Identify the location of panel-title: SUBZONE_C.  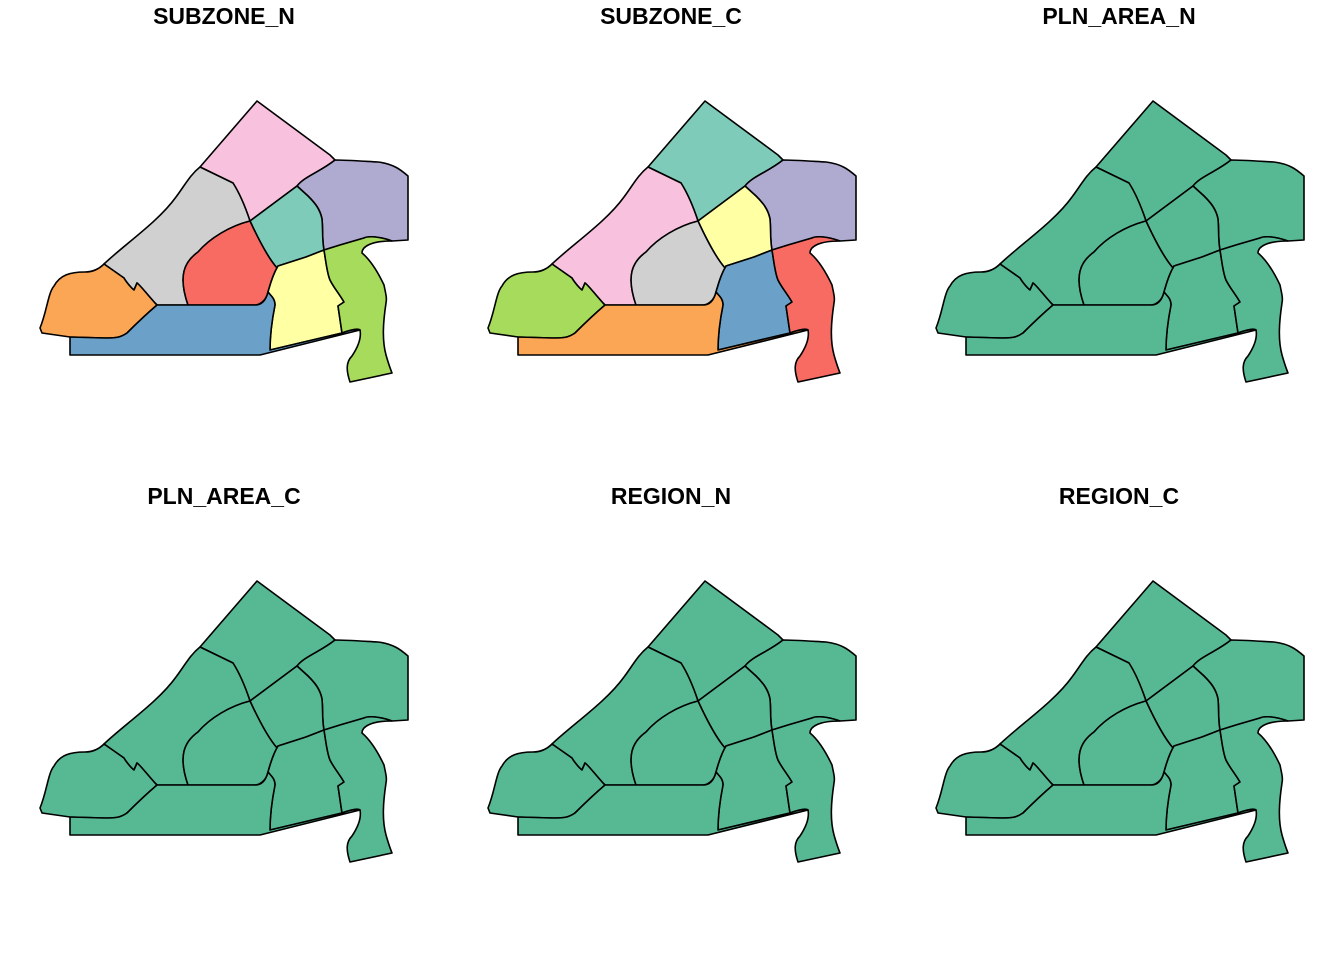
(671, 16).